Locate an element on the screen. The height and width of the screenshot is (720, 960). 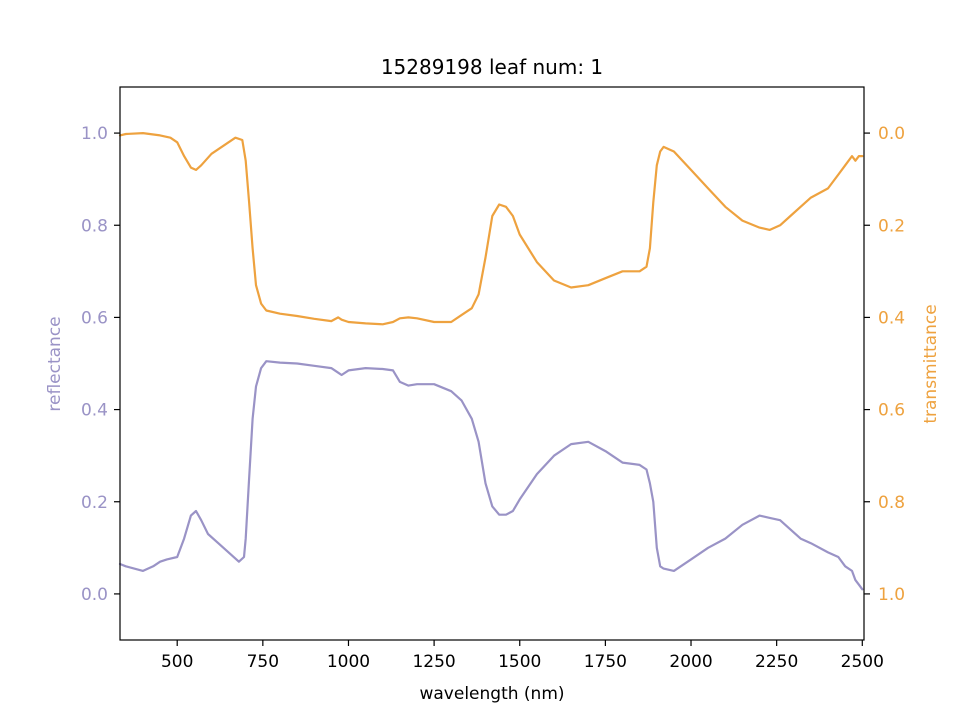
x-tick-label: 2500 is located at coordinates (862, 662).